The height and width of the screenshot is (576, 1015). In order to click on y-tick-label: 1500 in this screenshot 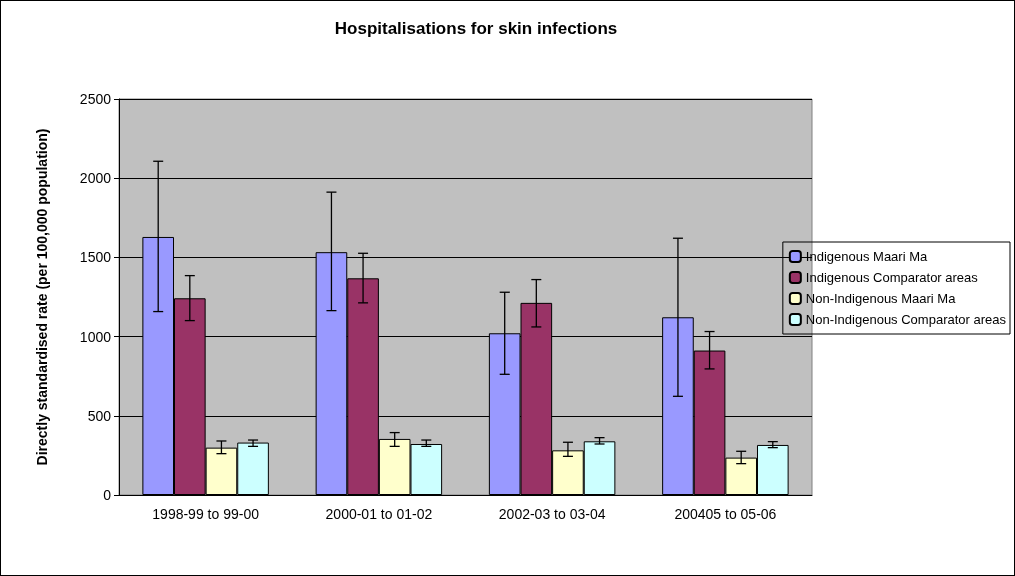, I will do `click(95, 257)`.